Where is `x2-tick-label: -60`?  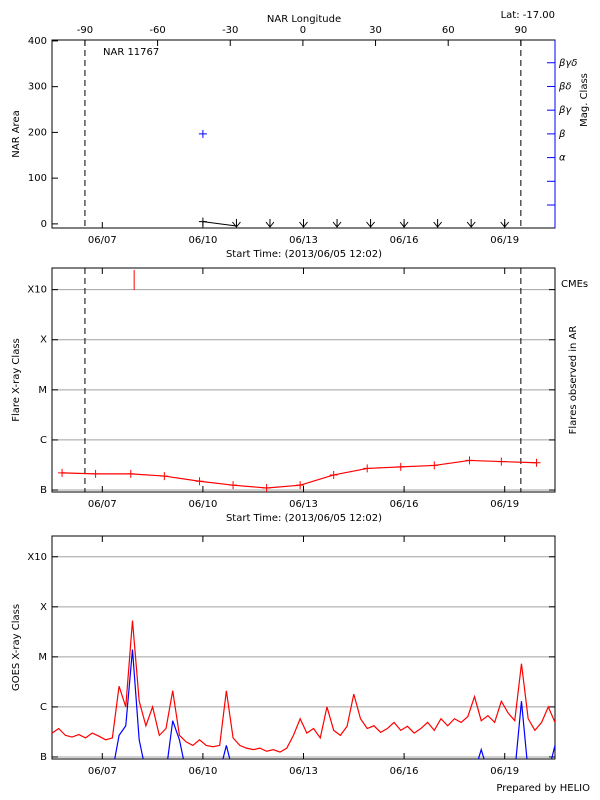
x2-tick-label: -60 is located at coordinates (157, 30).